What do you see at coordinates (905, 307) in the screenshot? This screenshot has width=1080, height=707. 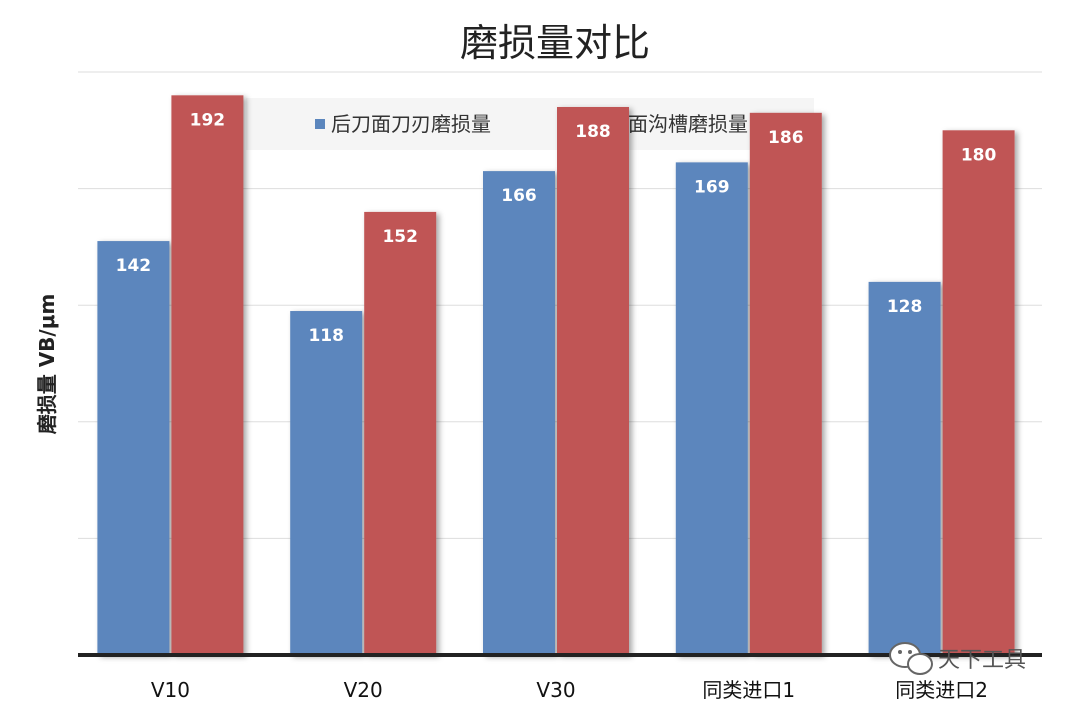 I see `data-label: 128` at bounding box center [905, 307].